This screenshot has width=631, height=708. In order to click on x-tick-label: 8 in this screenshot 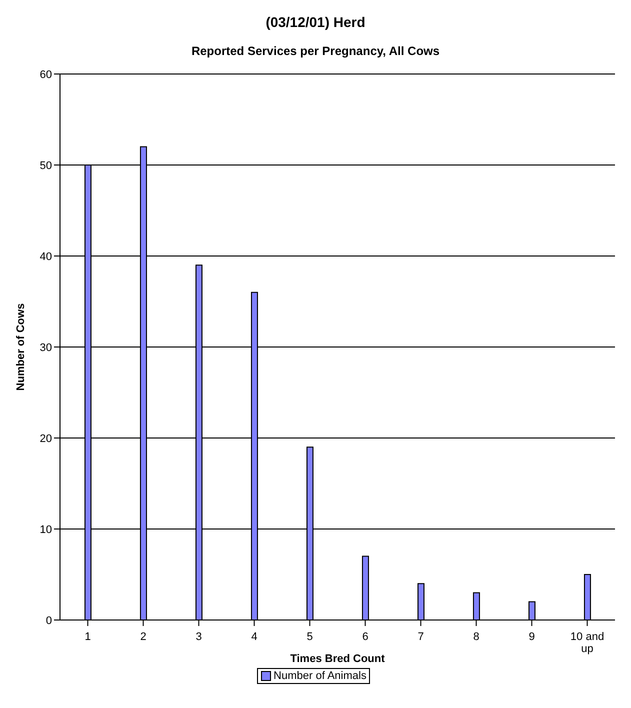, I will do `click(476, 637)`.